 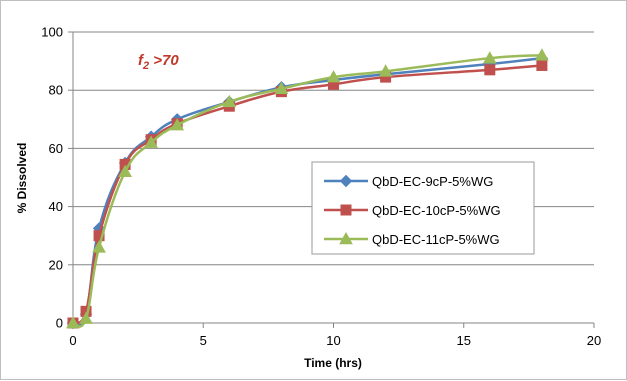 I want to click on x-axis-title: Time (hrs), so click(x=333, y=363).